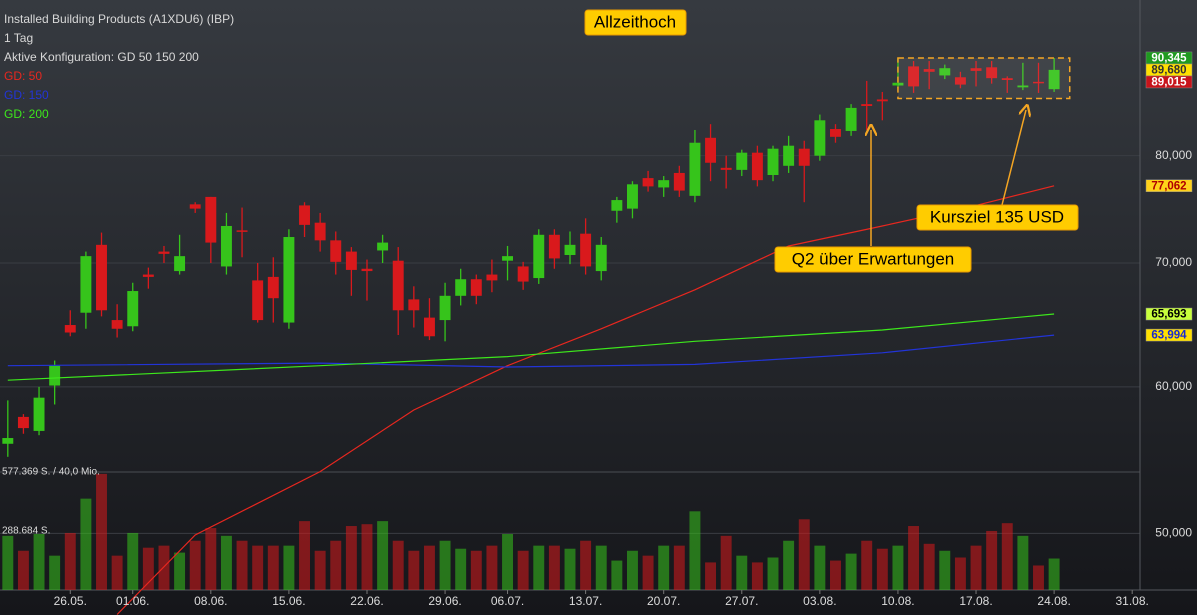 The width and height of the screenshot is (1197, 615). Describe the element at coordinates (663, 601) in the screenshot. I see `x-tick-label: 20.07.` at that location.